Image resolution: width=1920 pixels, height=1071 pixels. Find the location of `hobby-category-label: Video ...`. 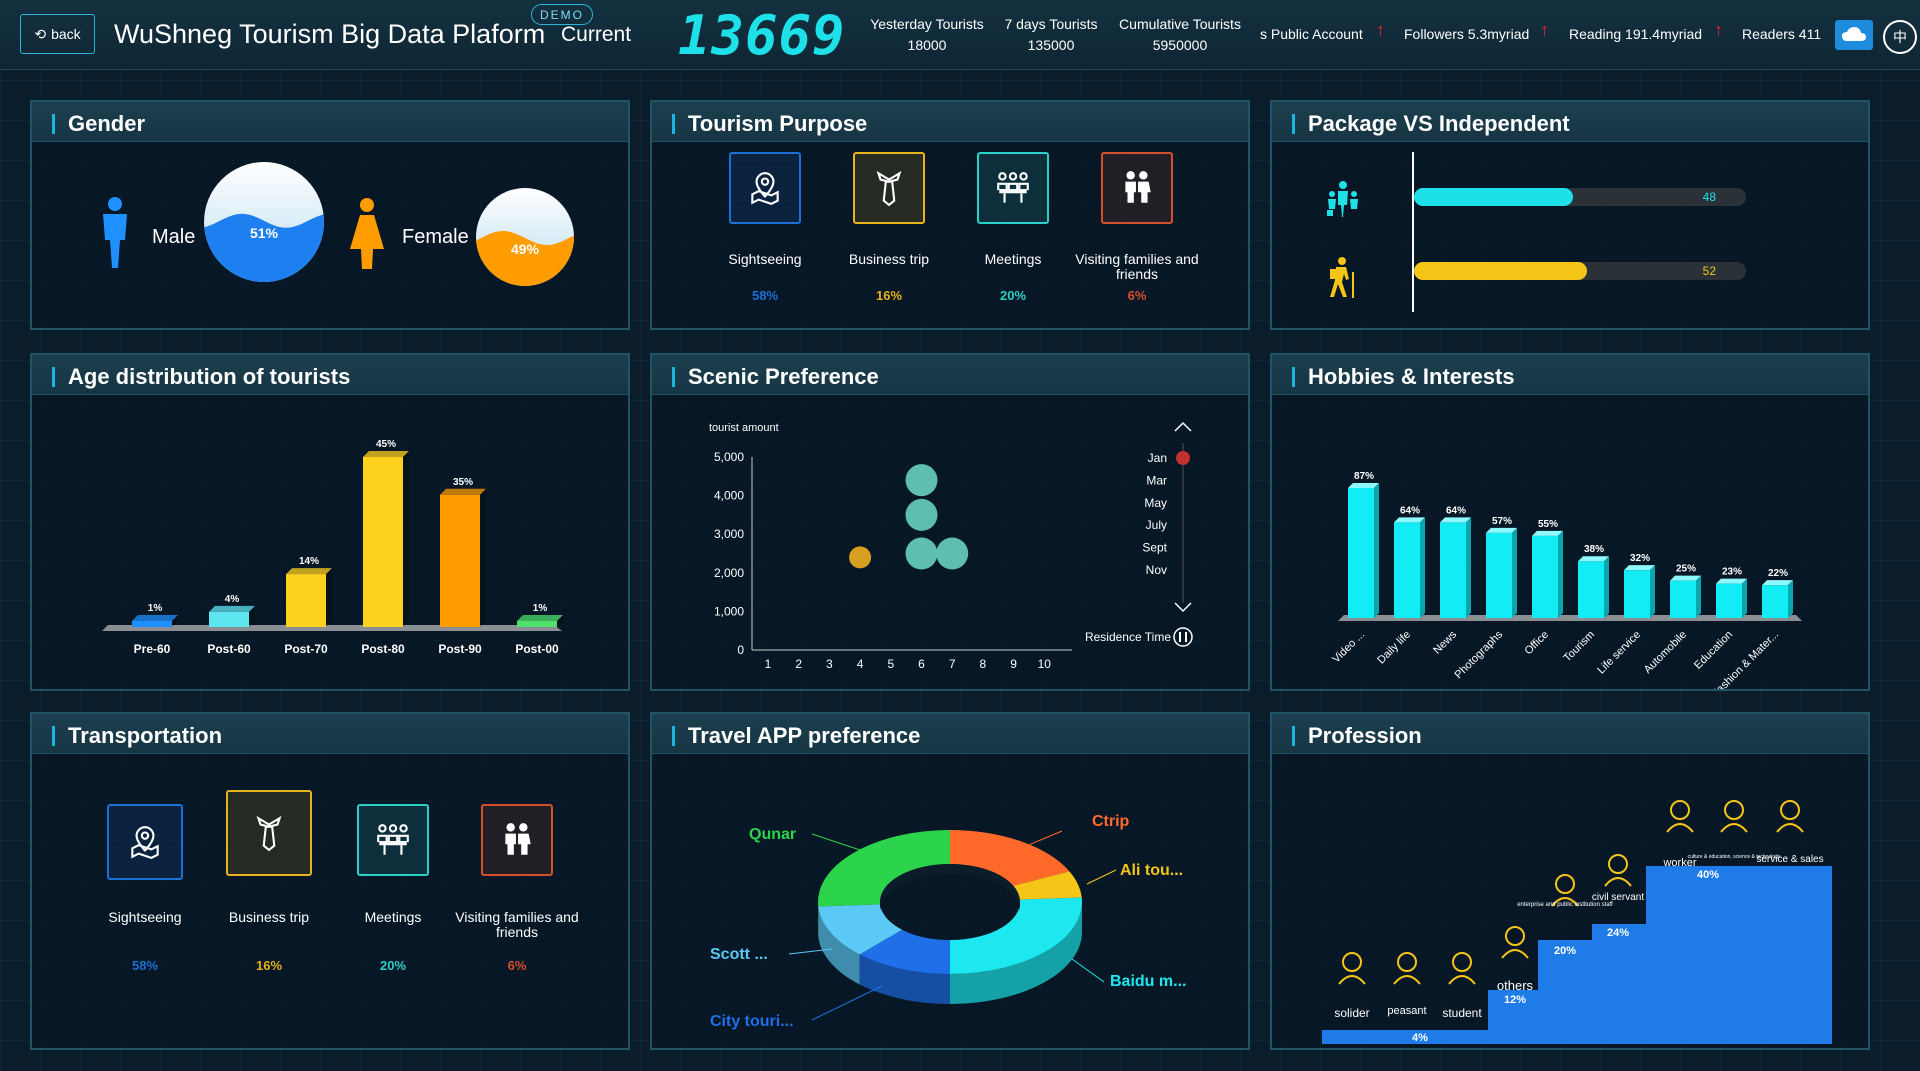

hobby-category-label: Video ... is located at coordinates (1348, 647).